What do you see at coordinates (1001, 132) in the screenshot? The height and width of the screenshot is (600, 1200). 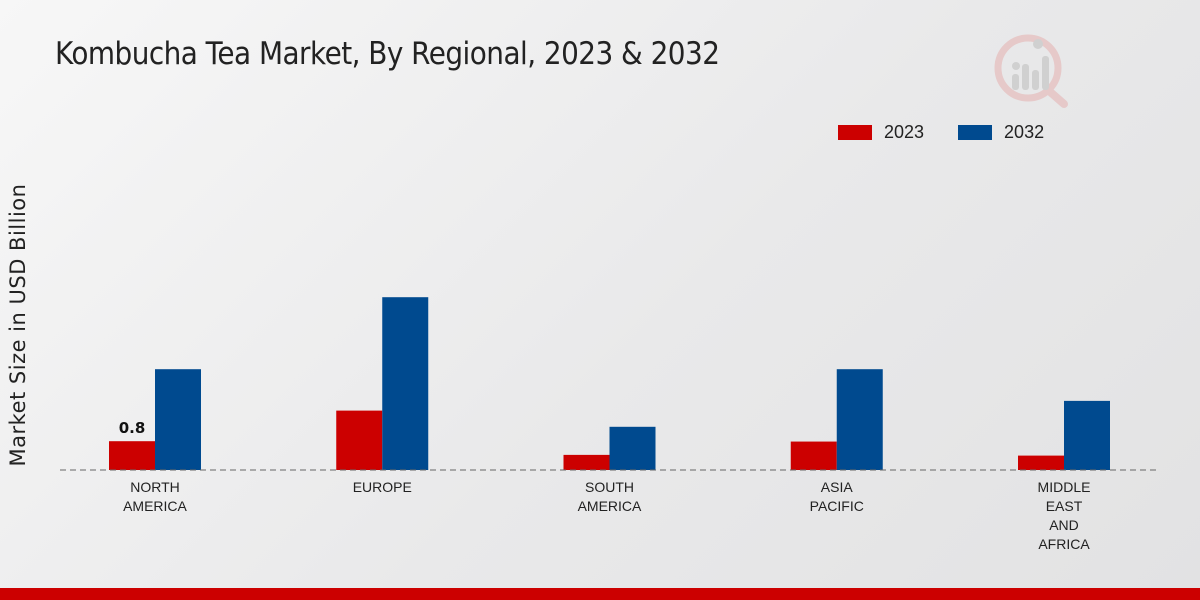 I see `legend-item-2032: 2032` at bounding box center [1001, 132].